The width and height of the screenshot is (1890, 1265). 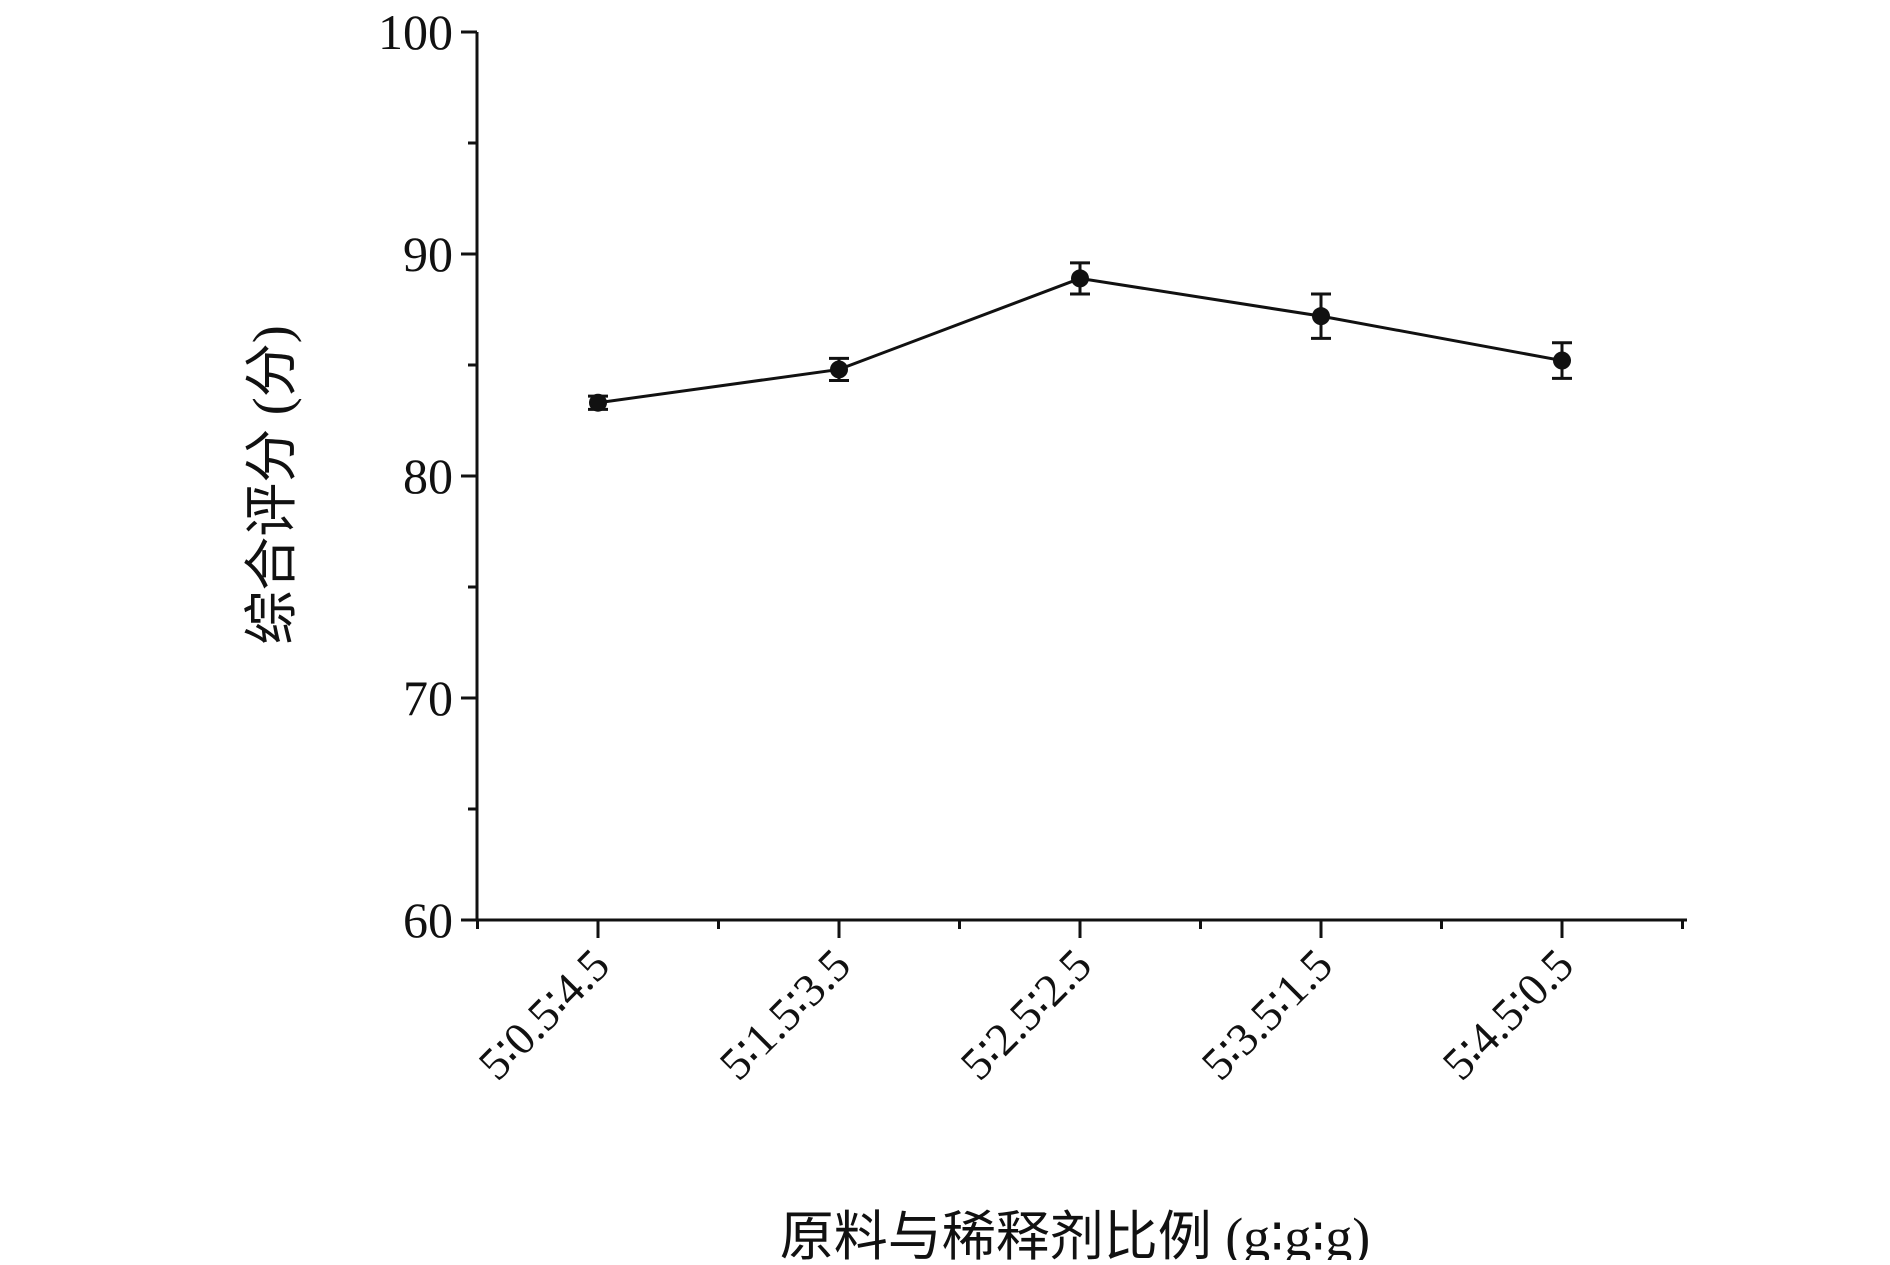 I want to click on series-line, so click(x=1080, y=340).